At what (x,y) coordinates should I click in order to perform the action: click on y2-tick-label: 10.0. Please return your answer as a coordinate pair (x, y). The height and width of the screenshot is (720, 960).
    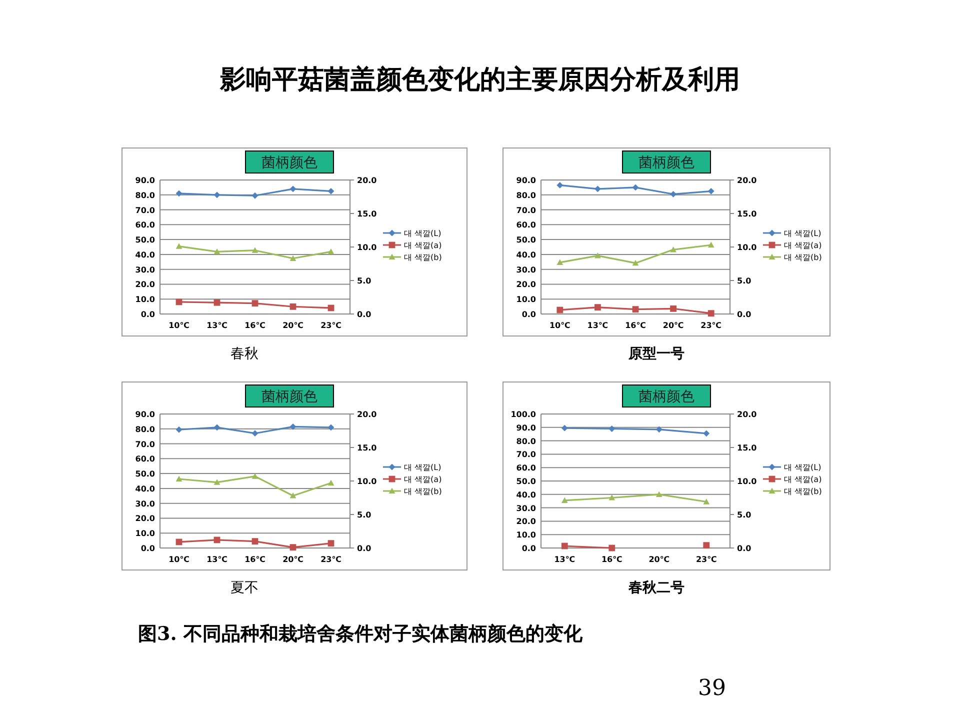
    Looking at the image, I should click on (367, 481).